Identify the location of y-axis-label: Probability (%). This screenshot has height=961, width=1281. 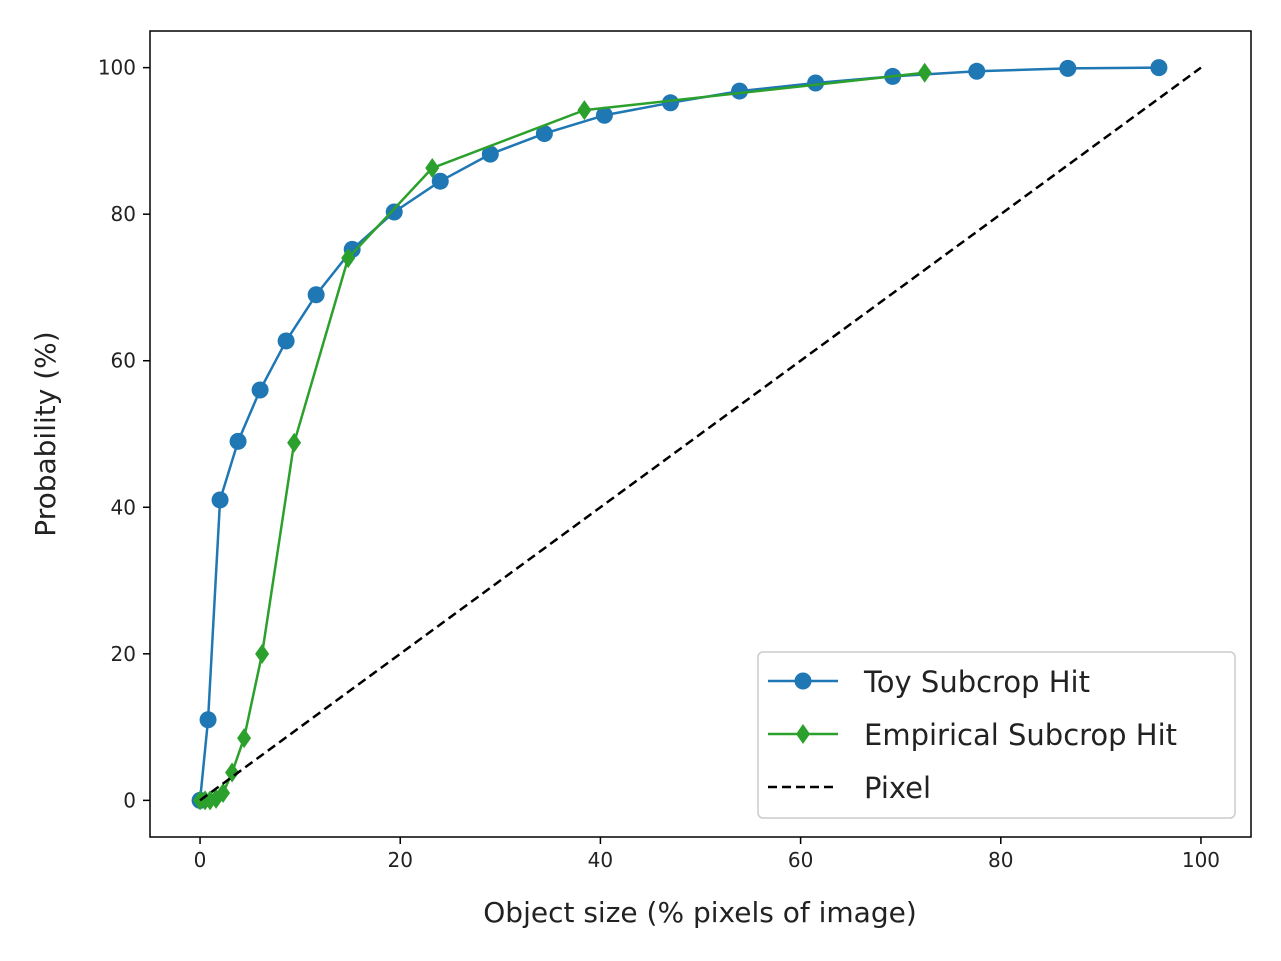
(45, 433).